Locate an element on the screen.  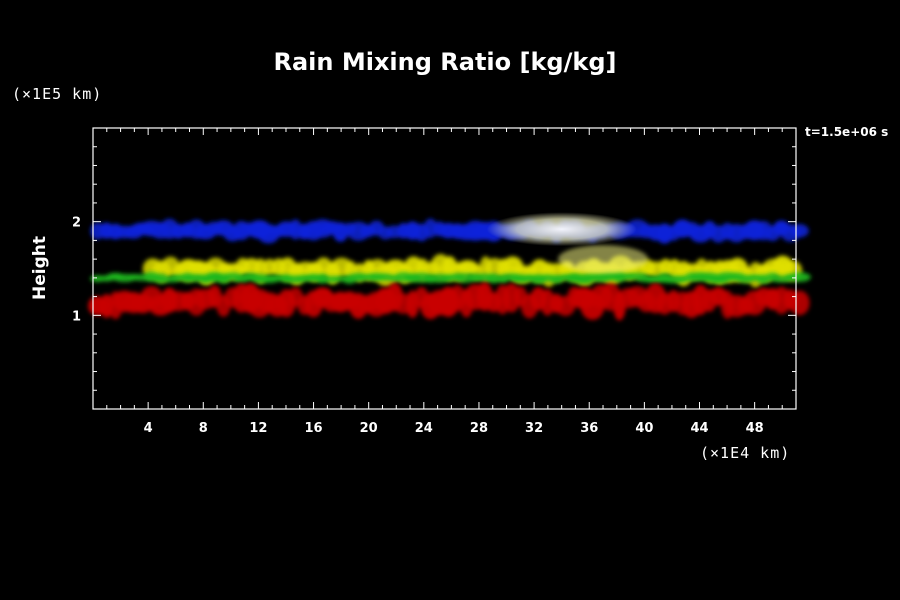
x-tick-label: 4 is located at coordinates (148, 428).